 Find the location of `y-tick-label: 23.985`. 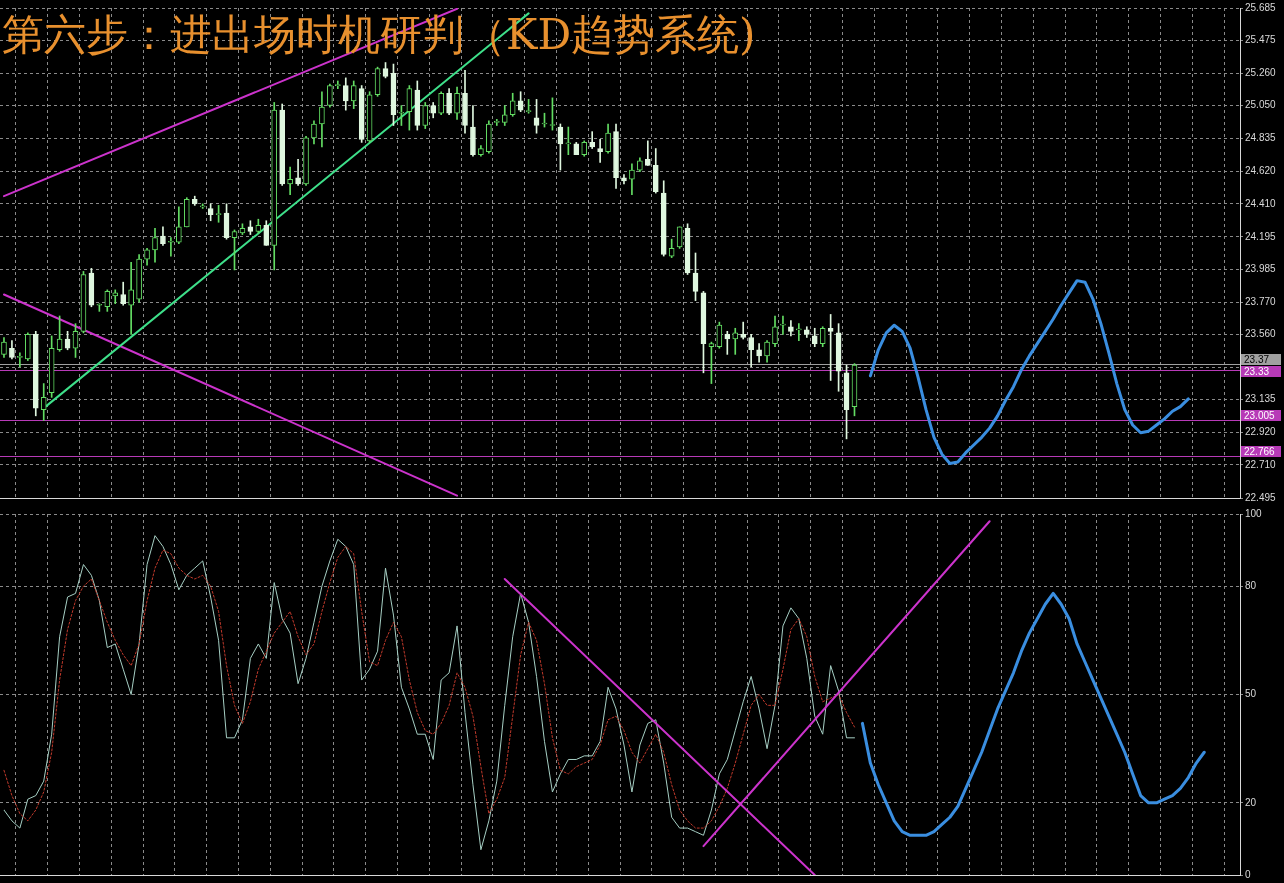

y-tick-label: 23.985 is located at coordinates (1261, 268).